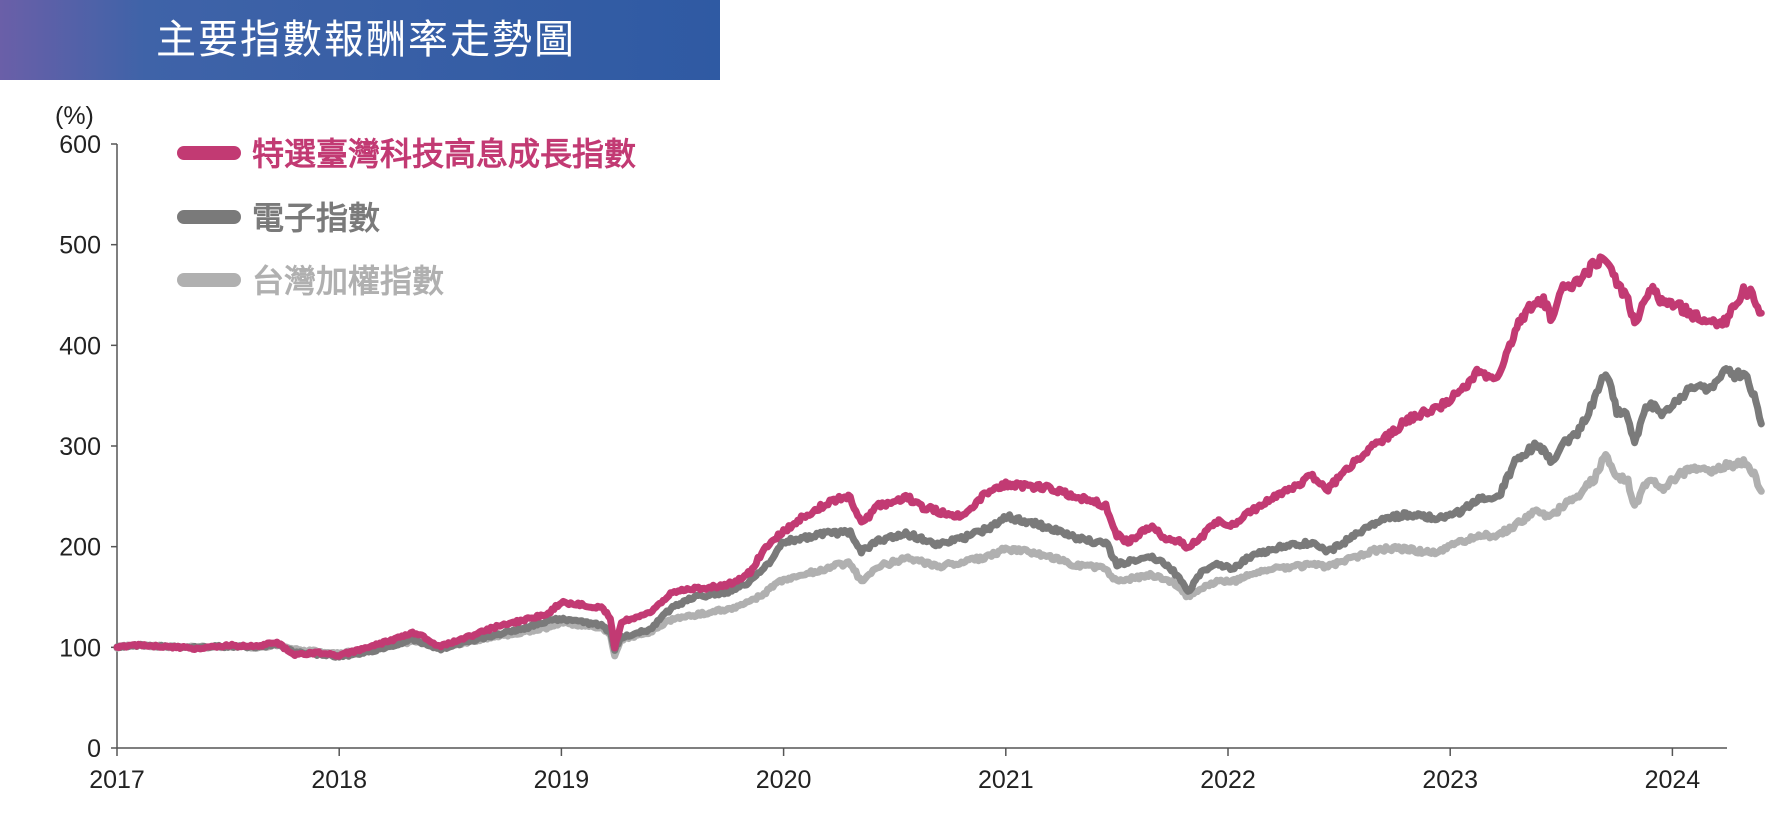 This screenshot has height=820, width=1780. Describe the element at coordinates (1673, 780) in the screenshot. I see `x-tick-label: 2024` at that location.